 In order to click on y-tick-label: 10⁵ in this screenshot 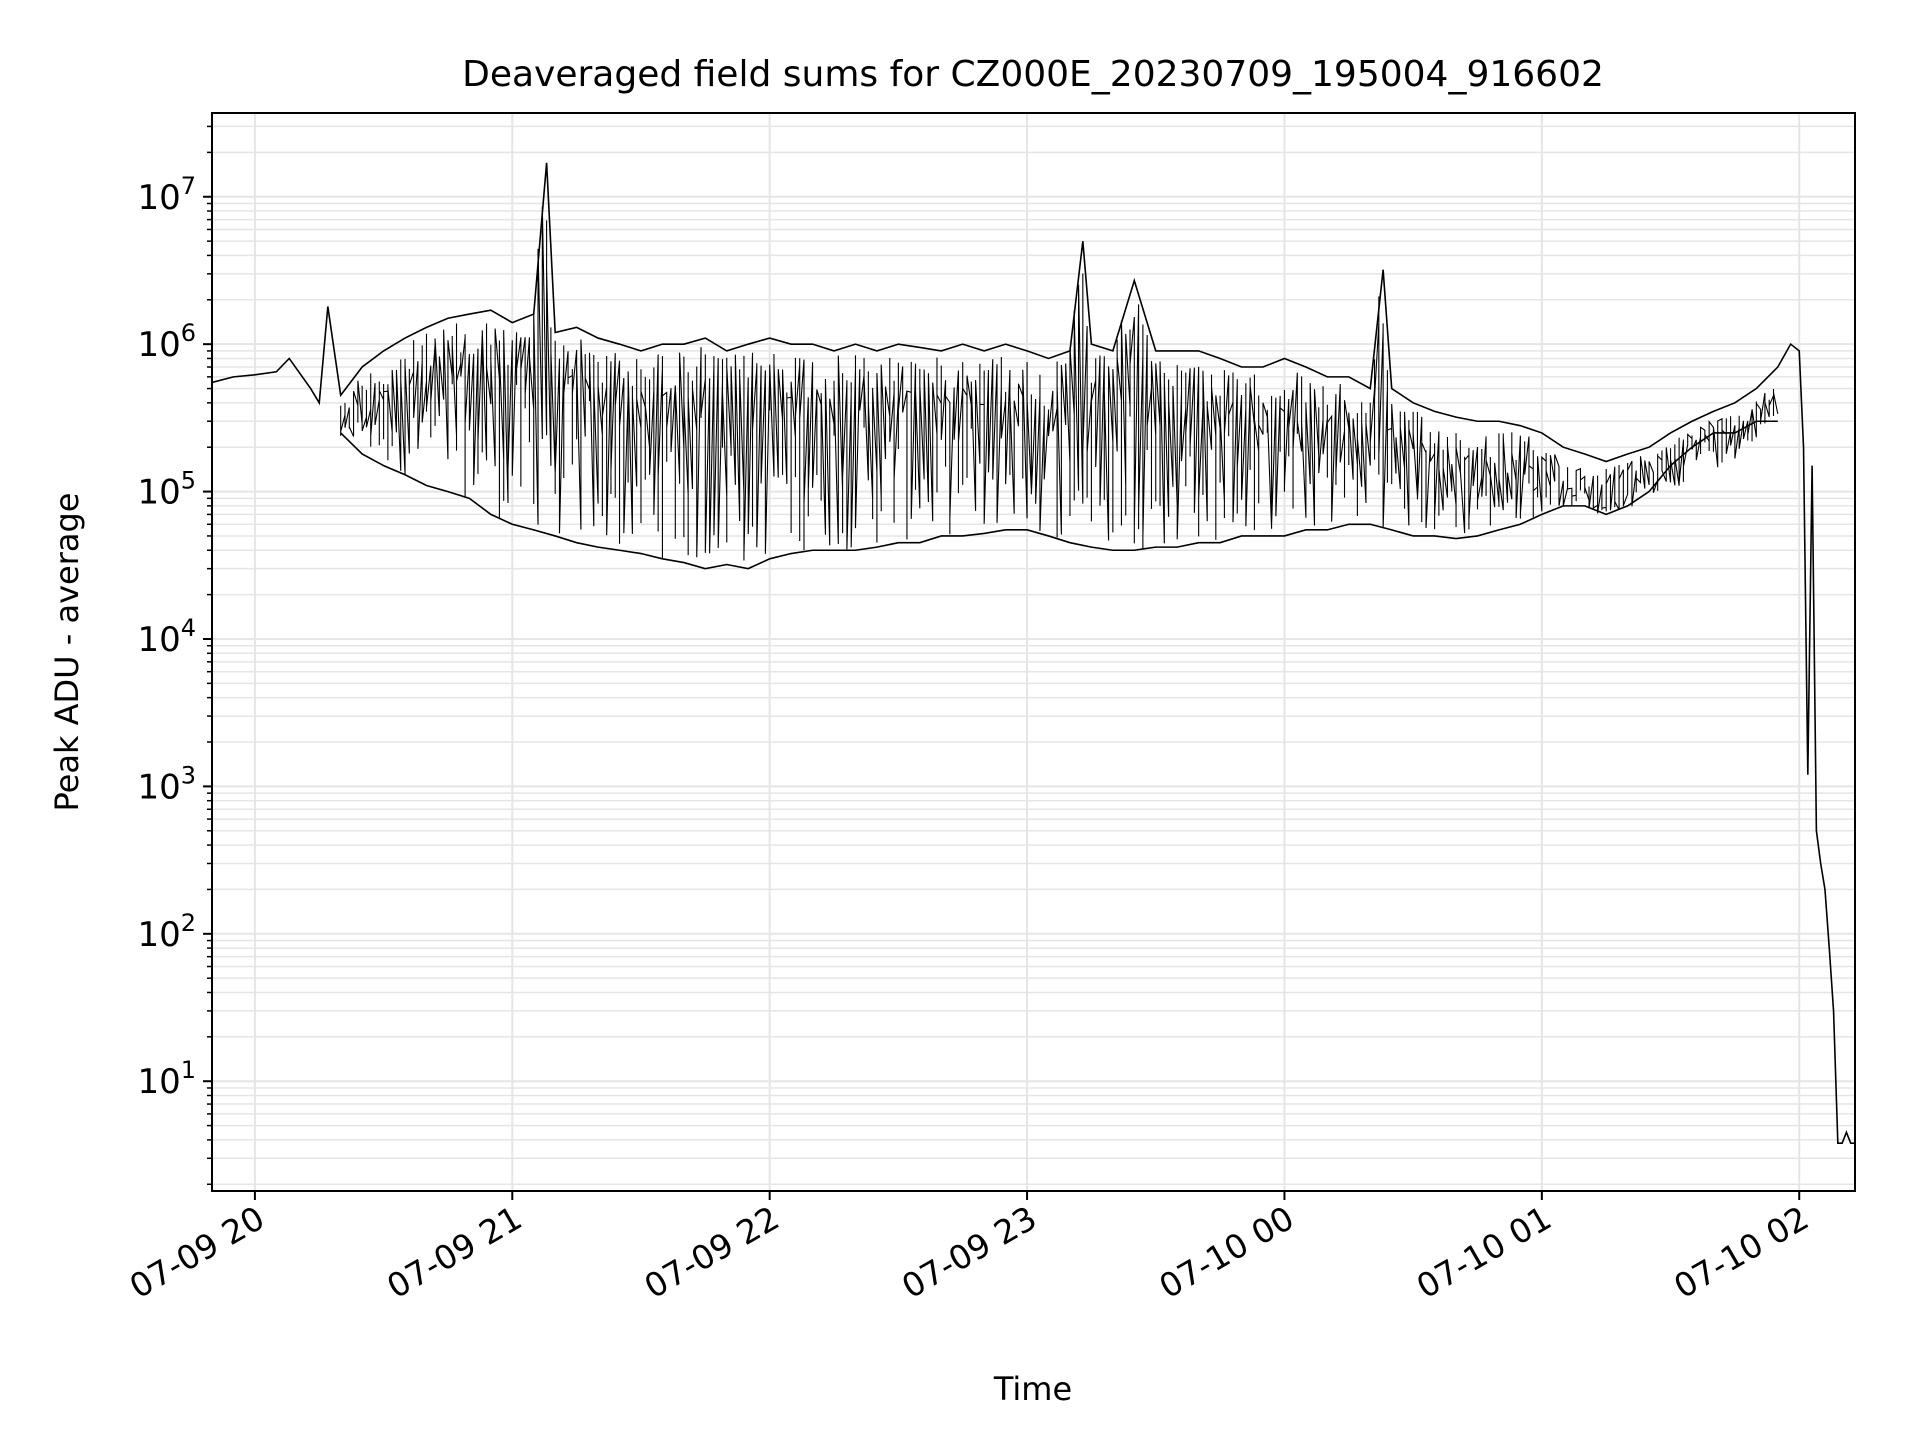, I will do `click(166, 490)`.